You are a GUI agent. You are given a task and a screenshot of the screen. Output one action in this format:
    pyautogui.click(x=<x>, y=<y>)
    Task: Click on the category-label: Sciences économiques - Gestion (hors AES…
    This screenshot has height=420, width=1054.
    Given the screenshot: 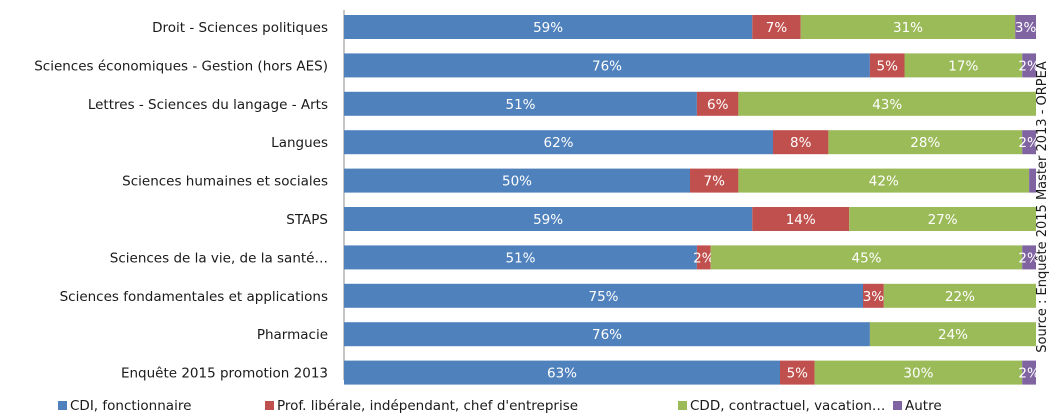 What is the action you would take?
    pyautogui.click(x=181, y=66)
    